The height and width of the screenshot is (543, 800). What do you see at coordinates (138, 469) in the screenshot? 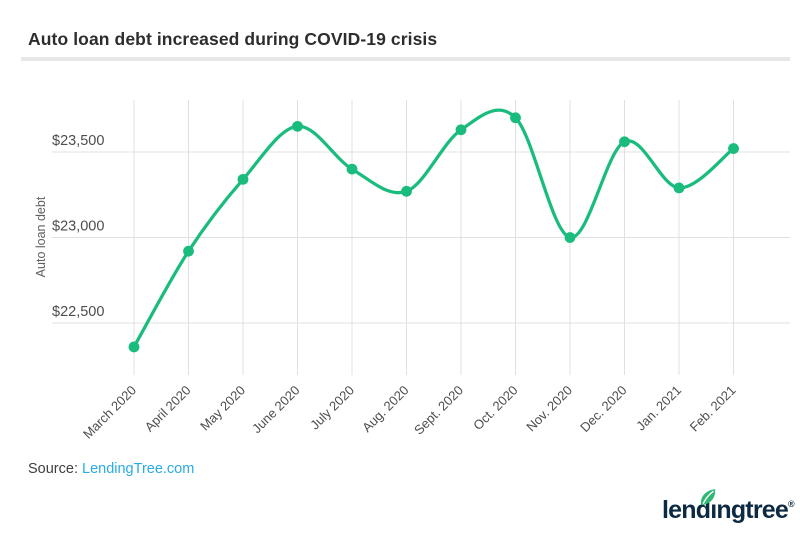
I see `source-link: LendingTree.com` at bounding box center [138, 469].